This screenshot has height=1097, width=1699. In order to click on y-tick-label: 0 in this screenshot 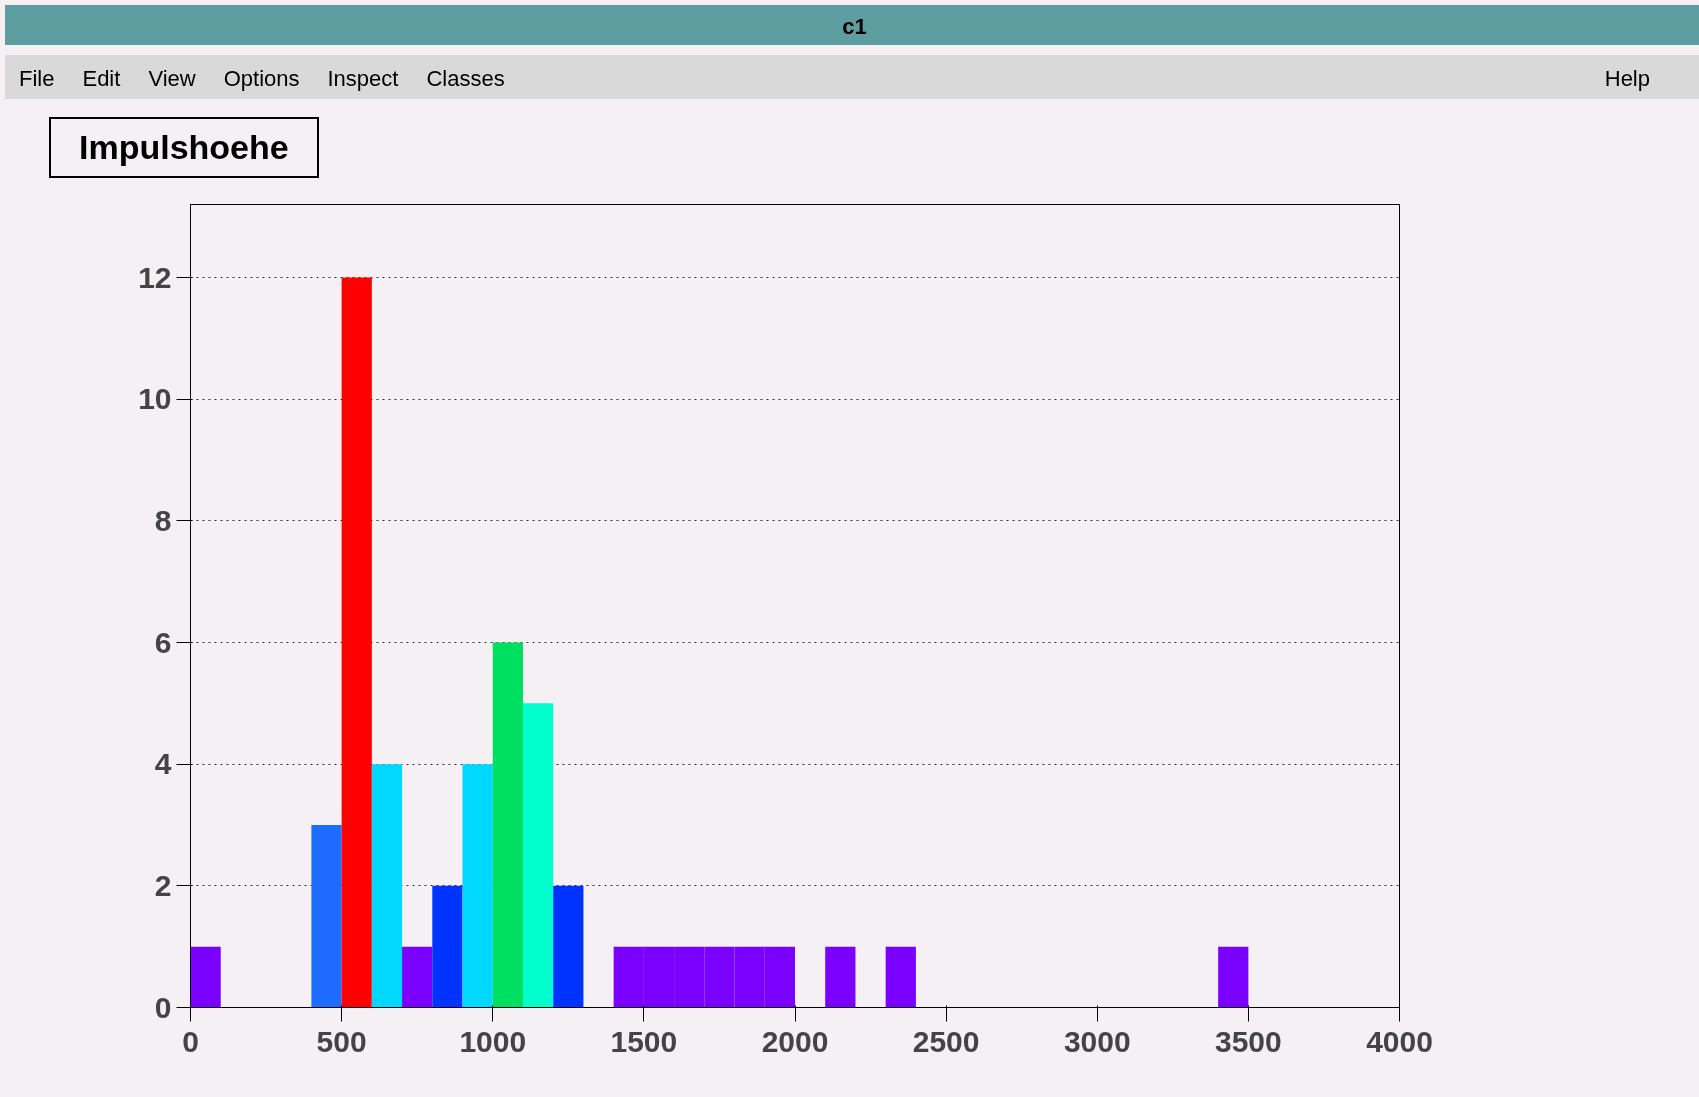, I will do `click(163, 1007)`.